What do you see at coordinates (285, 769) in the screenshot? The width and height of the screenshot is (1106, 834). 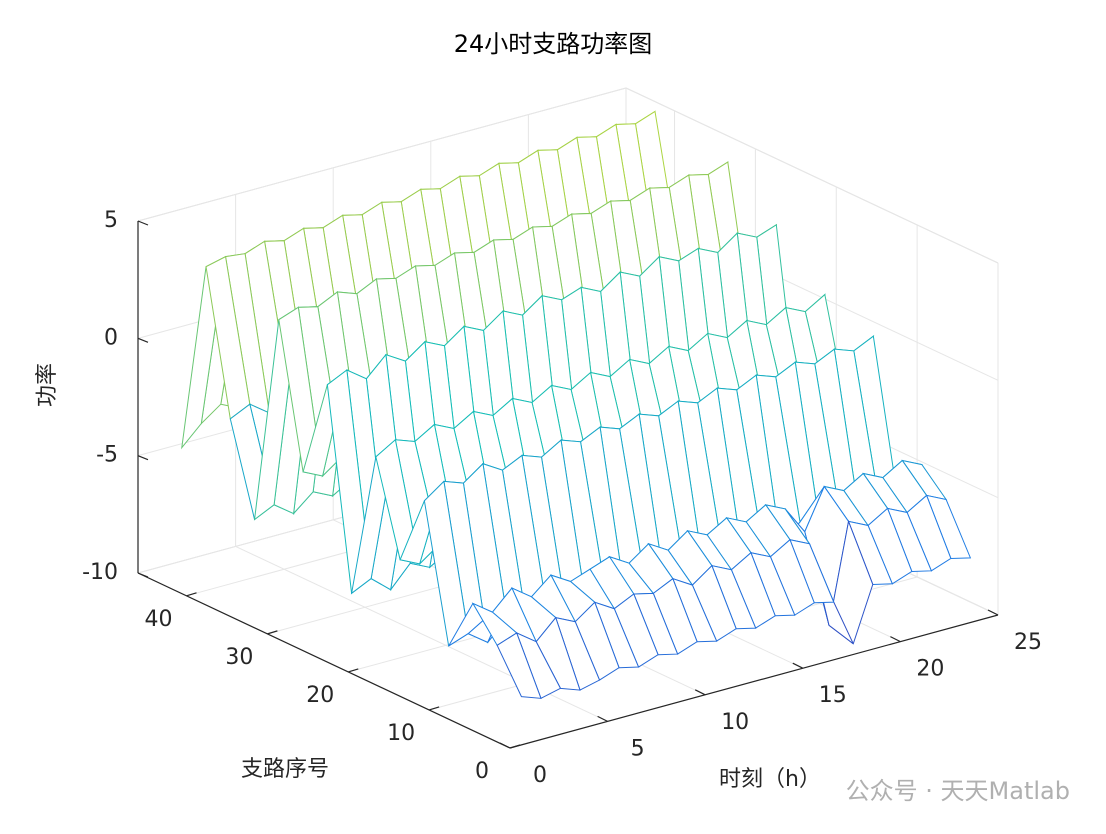 I see `y-axis-label: 支路序号` at bounding box center [285, 769].